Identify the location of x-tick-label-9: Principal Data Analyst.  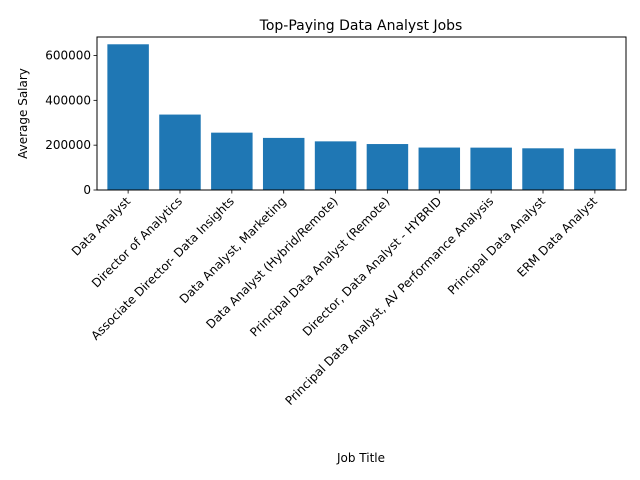
(496, 245).